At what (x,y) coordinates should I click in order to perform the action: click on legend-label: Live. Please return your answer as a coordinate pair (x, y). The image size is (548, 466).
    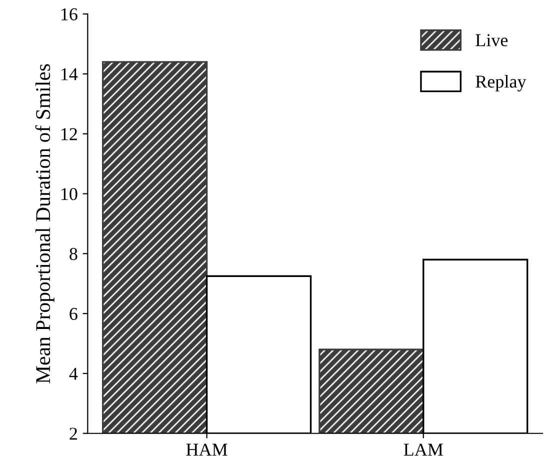
    Looking at the image, I should click on (492, 40).